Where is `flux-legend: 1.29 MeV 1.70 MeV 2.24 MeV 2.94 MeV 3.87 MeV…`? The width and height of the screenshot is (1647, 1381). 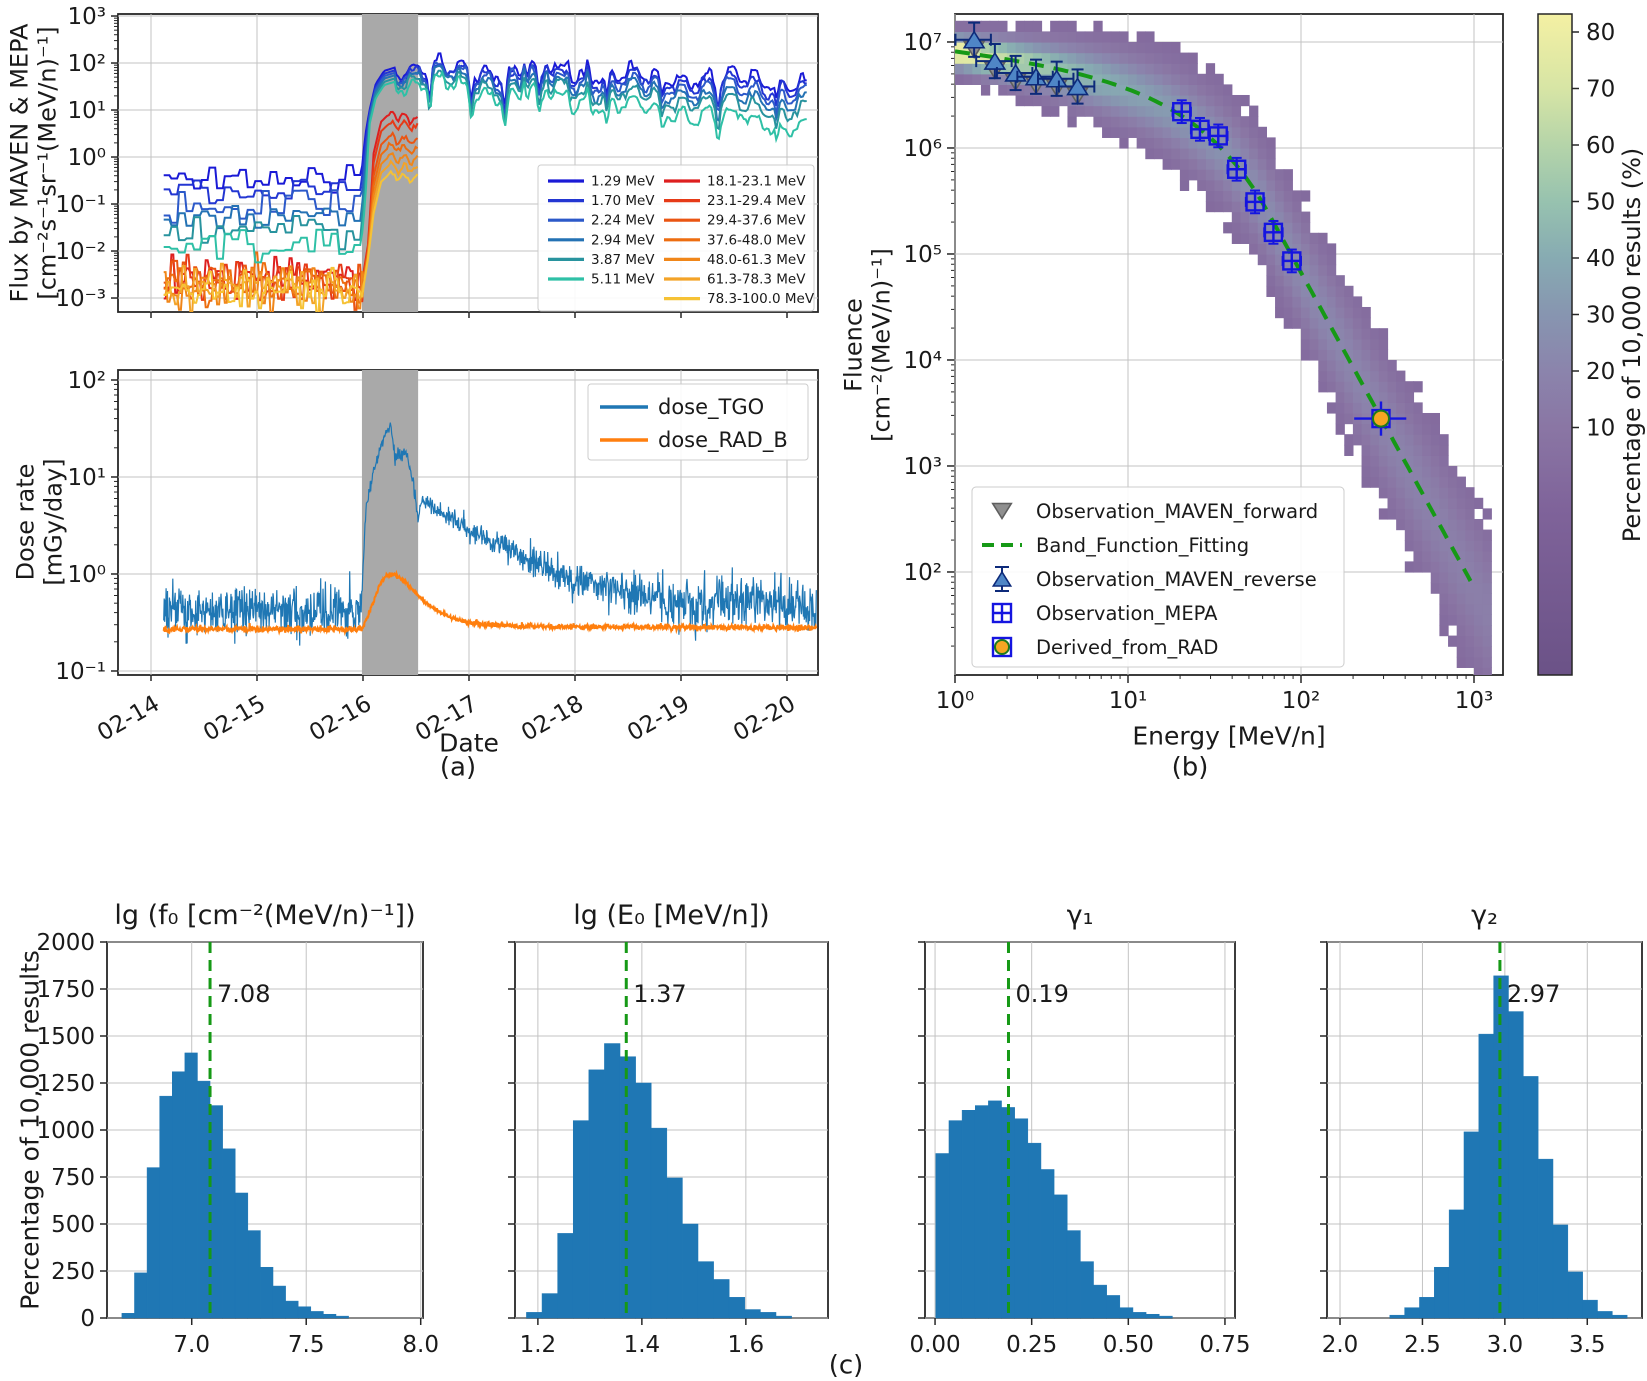 flux-legend: 1.29 MeV 1.70 MeV 2.24 MeV 2.94 MeV 3.87 MeV… is located at coordinates (676, 238).